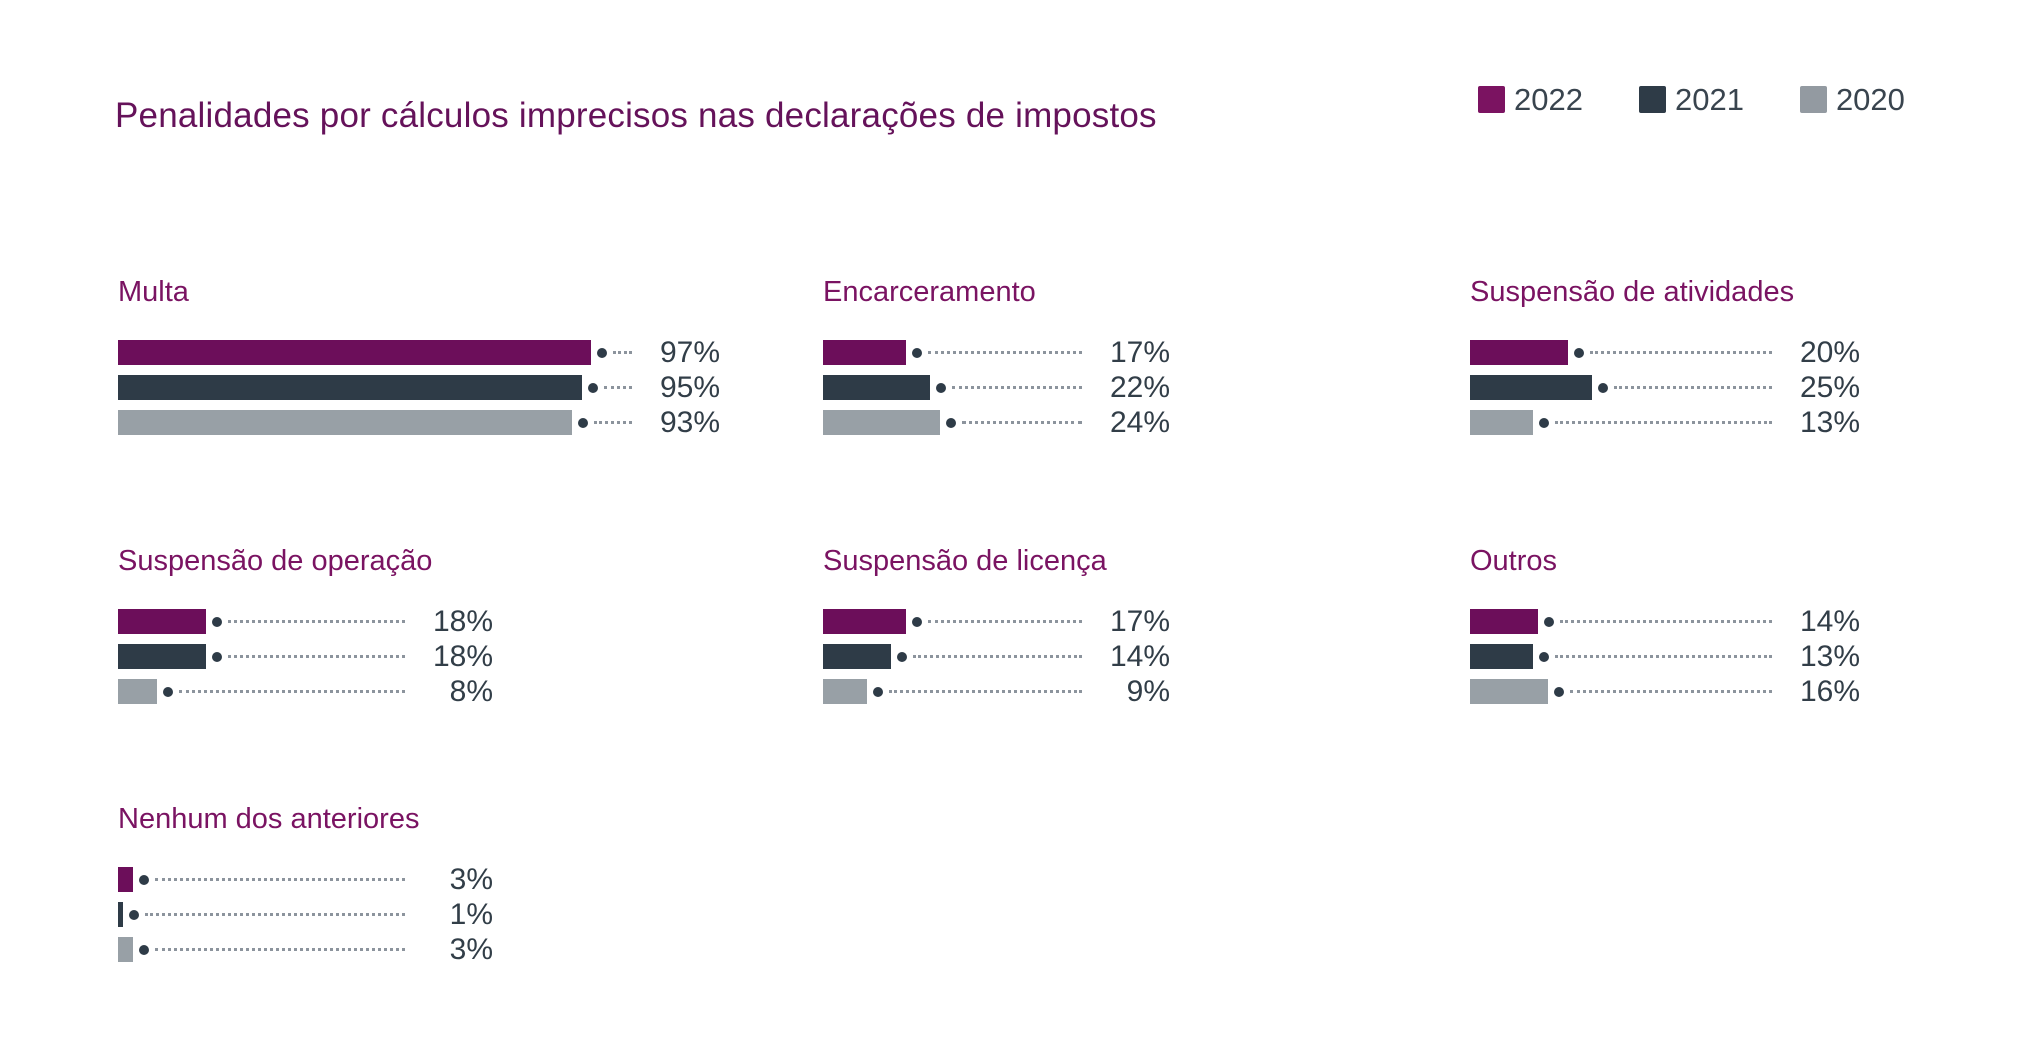 The height and width of the screenshot is (1038, 2042). Describe the element at coordinates (305, 628) in the screenshot. I see `chart-panel: Suspensão de operação 18% 18% 8%` at that location.